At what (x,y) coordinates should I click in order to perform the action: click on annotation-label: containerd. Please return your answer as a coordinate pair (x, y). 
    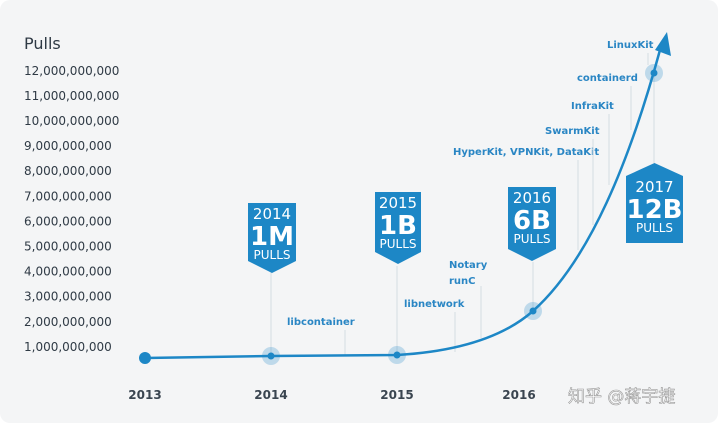
    Looking at the image, I should click on (607, 78).